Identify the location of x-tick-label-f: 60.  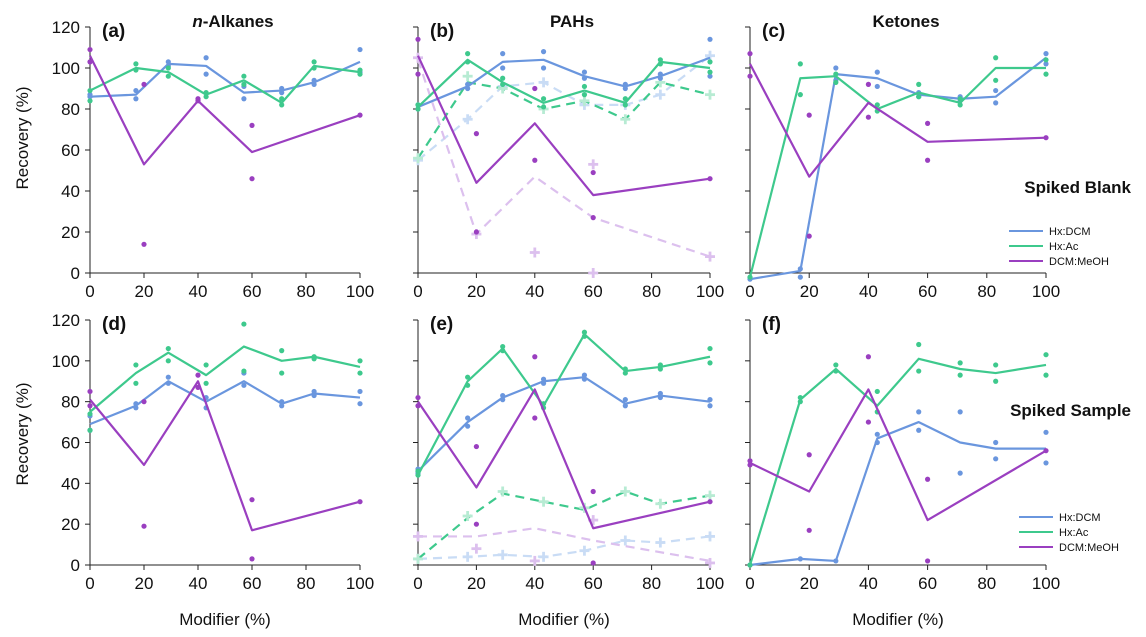
(927, 583).